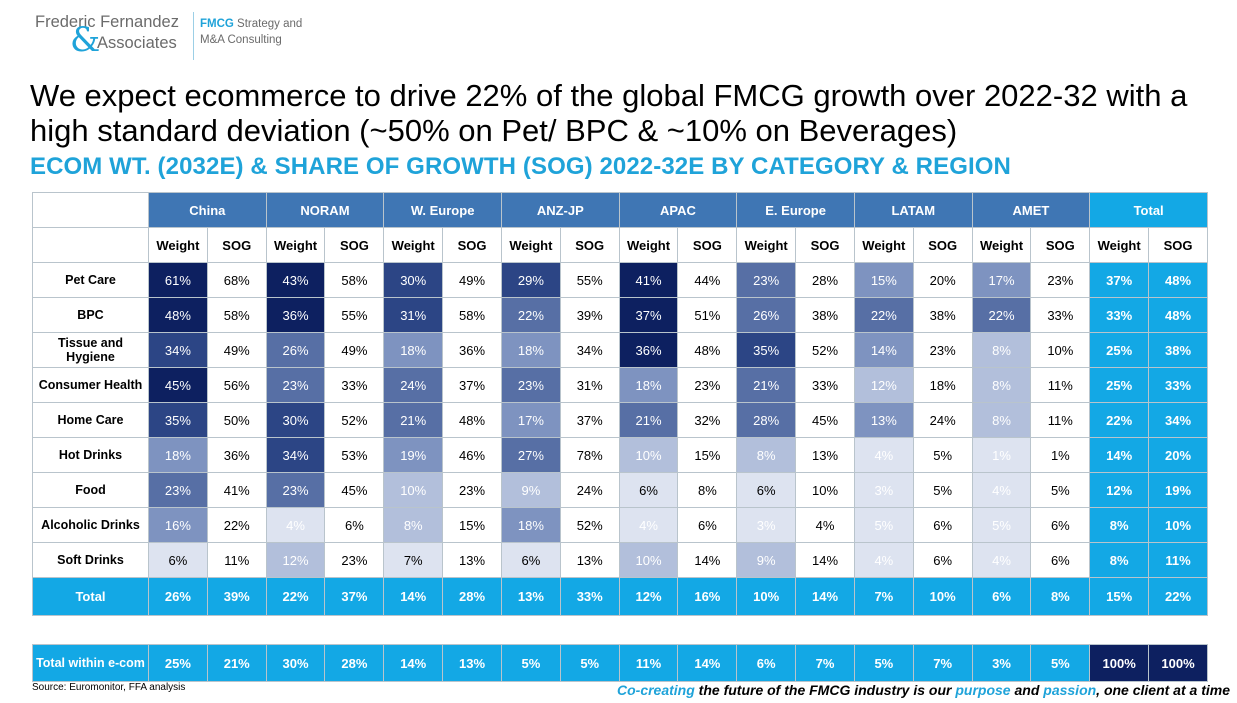  What do you see at coordinates (1119, 315) in the screenshot?
I see `total-weight-cell: 33%` at bounding box center [1119, 315].